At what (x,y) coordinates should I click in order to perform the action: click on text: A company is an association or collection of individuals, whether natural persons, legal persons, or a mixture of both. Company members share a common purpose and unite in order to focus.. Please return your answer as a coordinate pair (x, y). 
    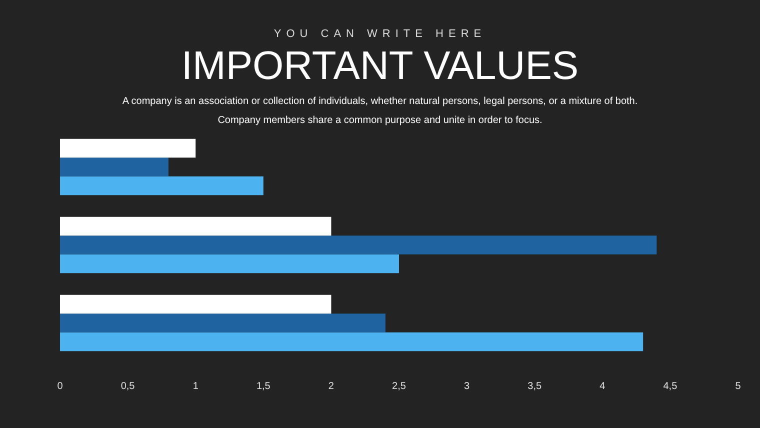
    Looking at the image, I should click on (380, 111).